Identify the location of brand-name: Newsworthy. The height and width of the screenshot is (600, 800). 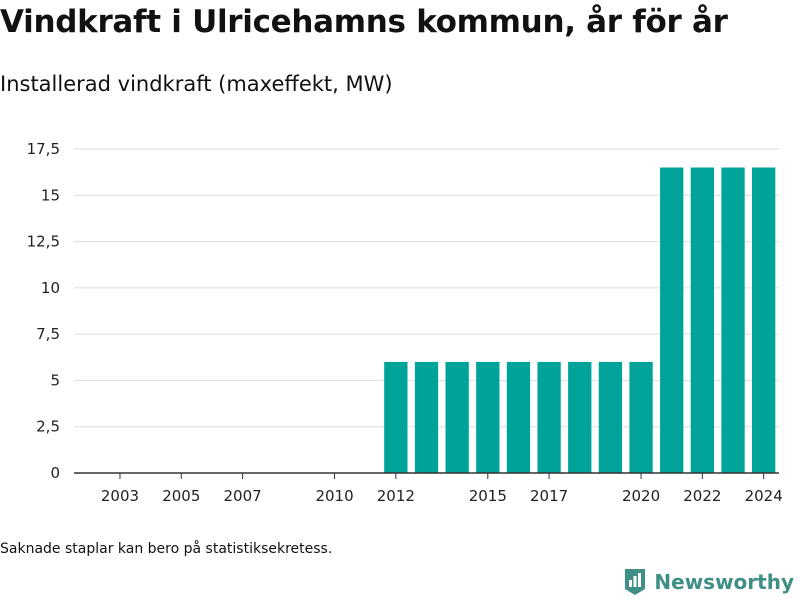
(724, 582).